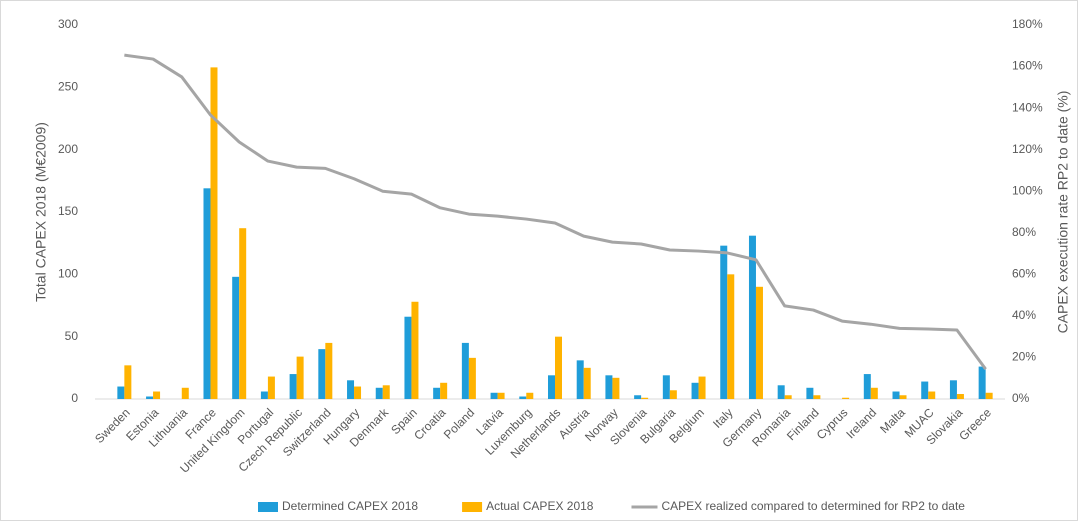 This screenshot has width=1078, height=521. What do you see at coordinates (1027, 66) in the screenshot?
I see `y2-tick-label: 160%` at bounding box center [1027, 66].